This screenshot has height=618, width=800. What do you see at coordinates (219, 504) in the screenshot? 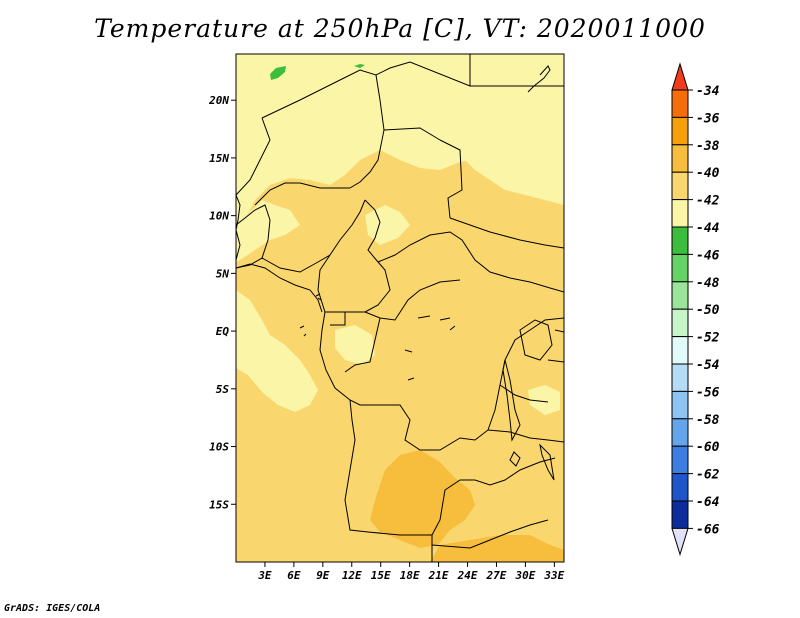
I see `lat-tick-label: 15S` at bounding box center [219, 504].